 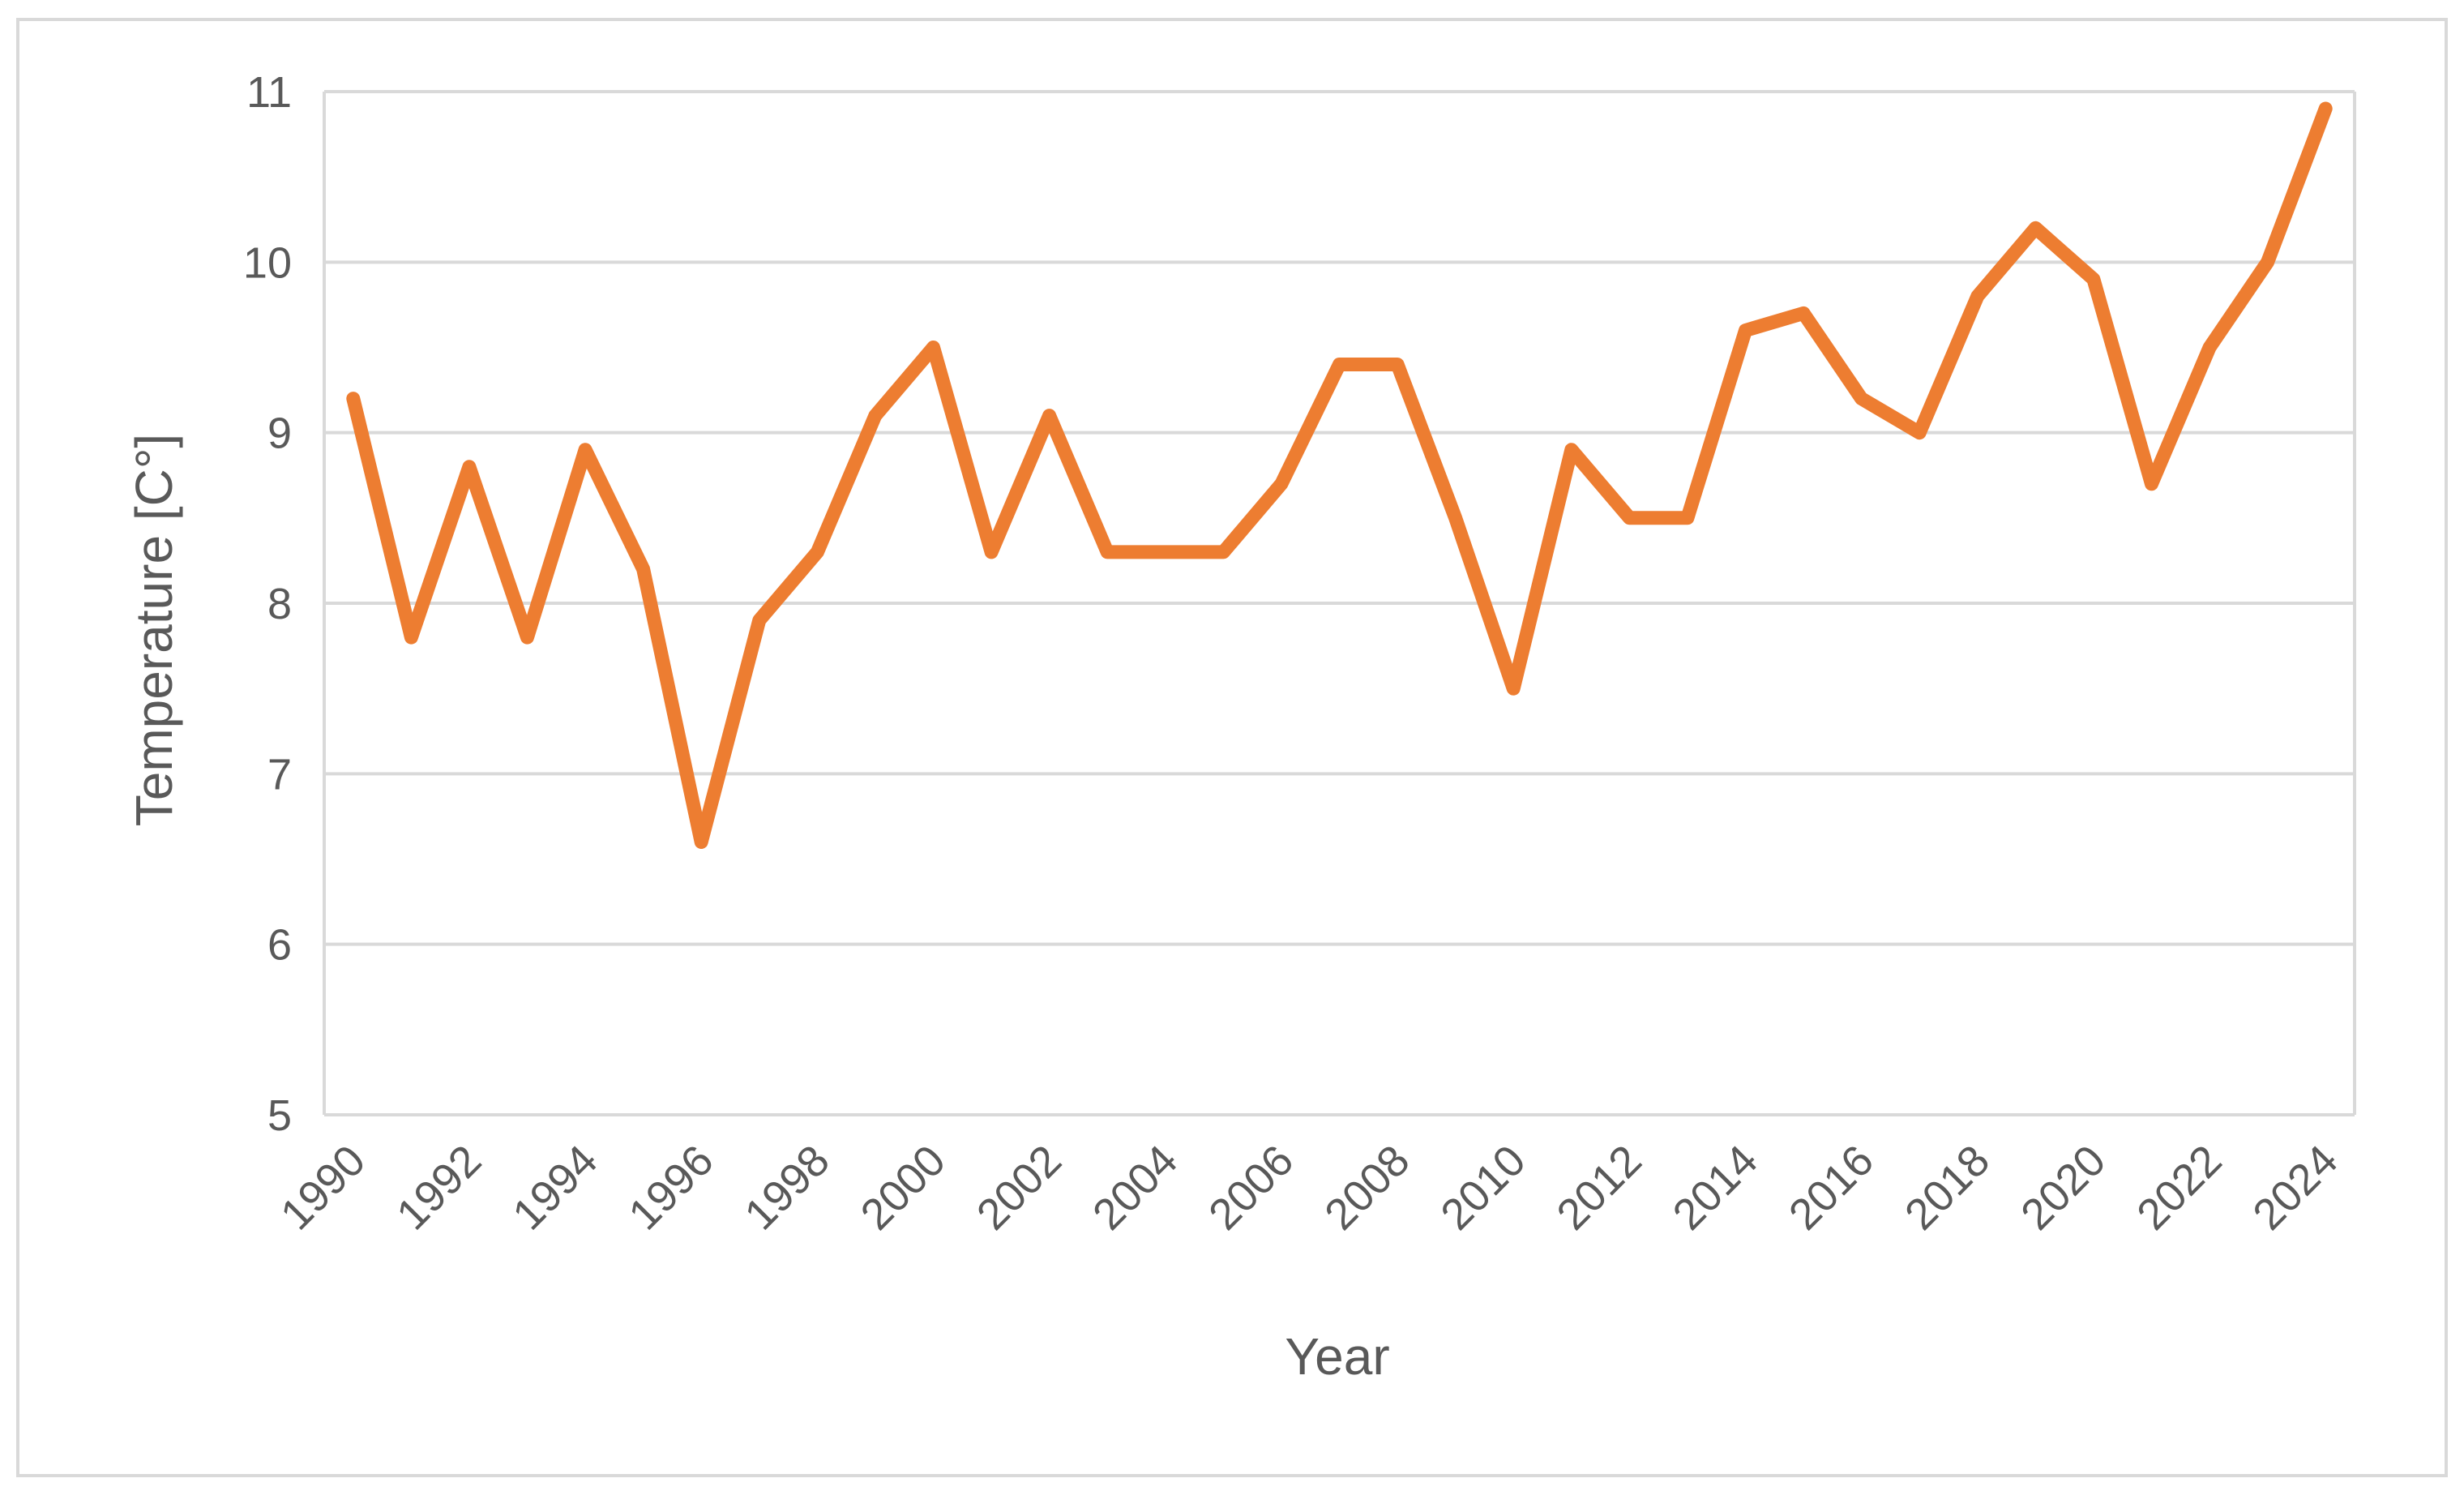 What do you see at coordinates (438, 1187) in the screenshot?
I see `x-tick-label: 1992` at bounding box center [438, 1187].